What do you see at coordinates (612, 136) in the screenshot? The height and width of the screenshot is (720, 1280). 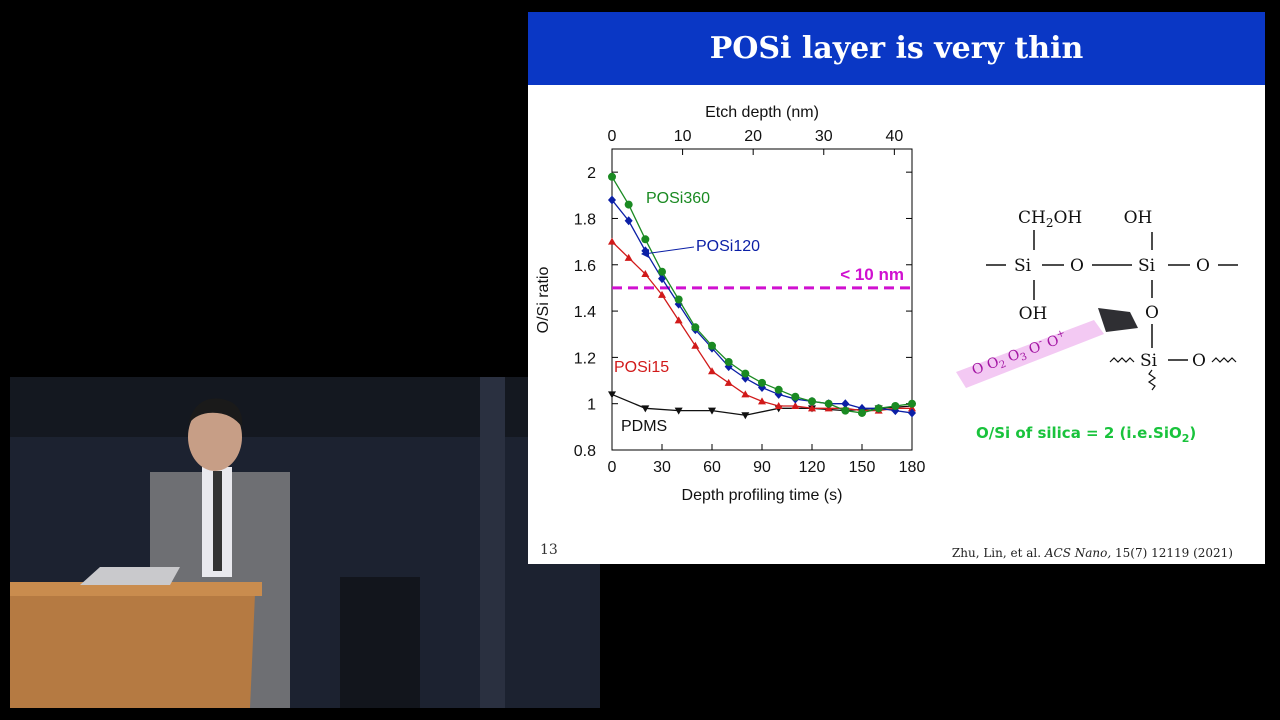 I see `x2-tick-label: 0` at bounding box center [612, 136].